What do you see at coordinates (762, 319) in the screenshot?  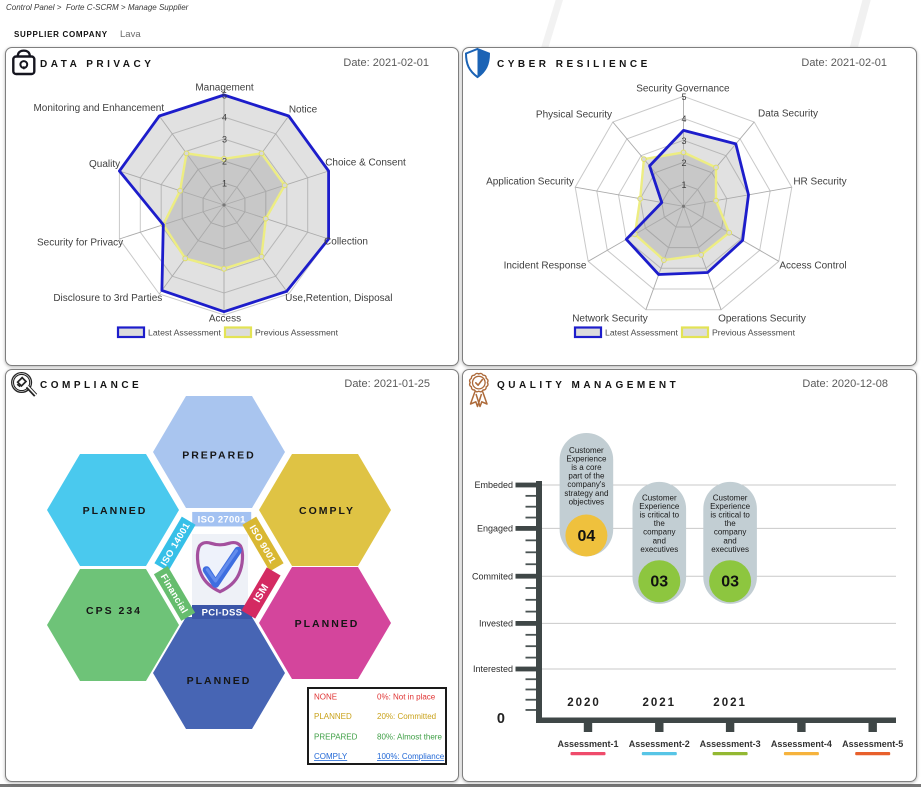 I see `svg-text: Operations Security` at bounding box center [762, 319].